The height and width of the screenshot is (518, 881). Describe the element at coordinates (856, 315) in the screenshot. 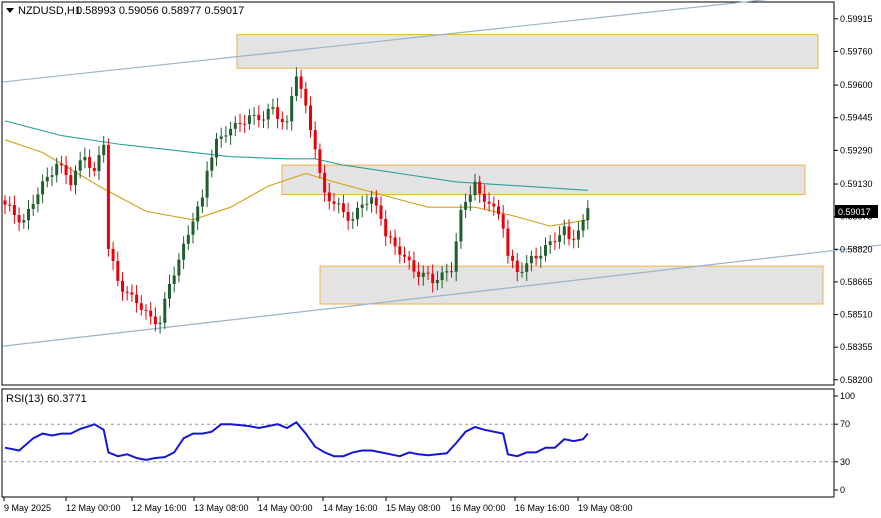

I see `price-tick-label: 0.58510` at that location.